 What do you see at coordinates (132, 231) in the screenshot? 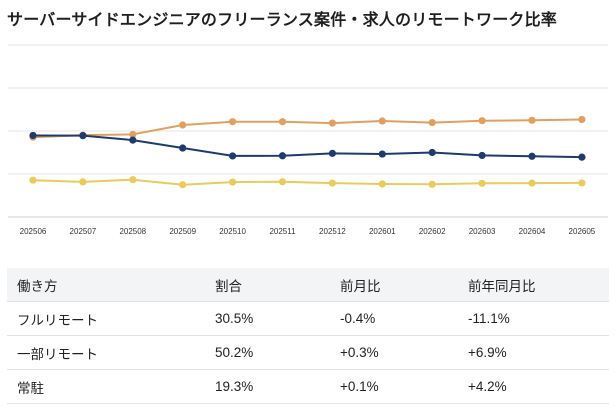
I see `x-tick-label: 202508` at bounding box center [132, 231].